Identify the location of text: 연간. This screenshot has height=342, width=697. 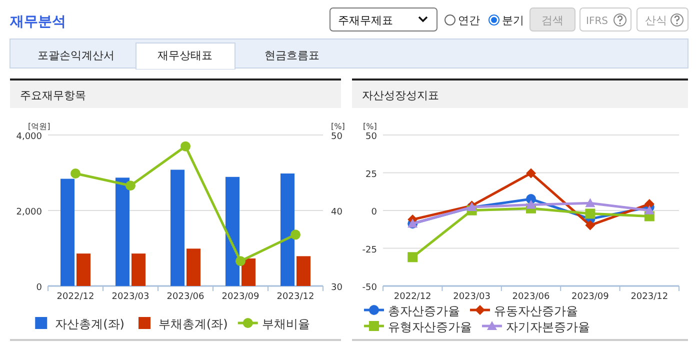
(469, 20).